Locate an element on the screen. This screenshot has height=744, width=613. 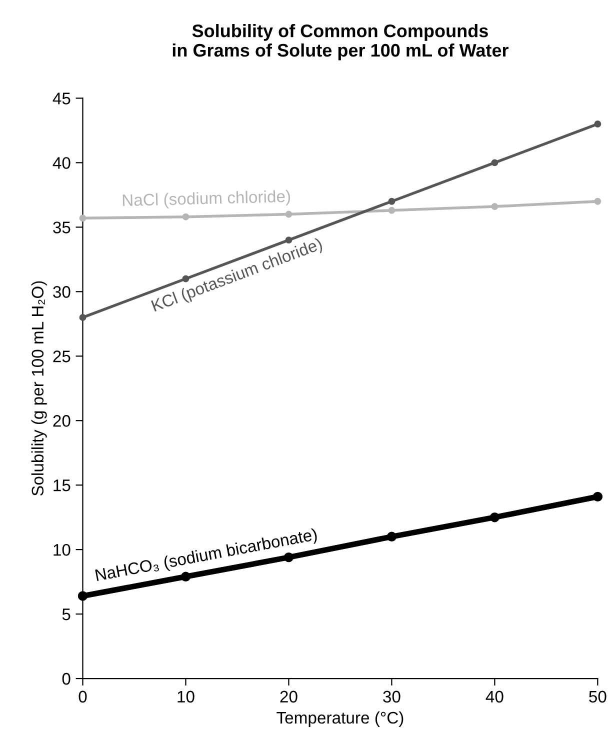
y-tick-label: 10 is located at coordinates (62, 550).